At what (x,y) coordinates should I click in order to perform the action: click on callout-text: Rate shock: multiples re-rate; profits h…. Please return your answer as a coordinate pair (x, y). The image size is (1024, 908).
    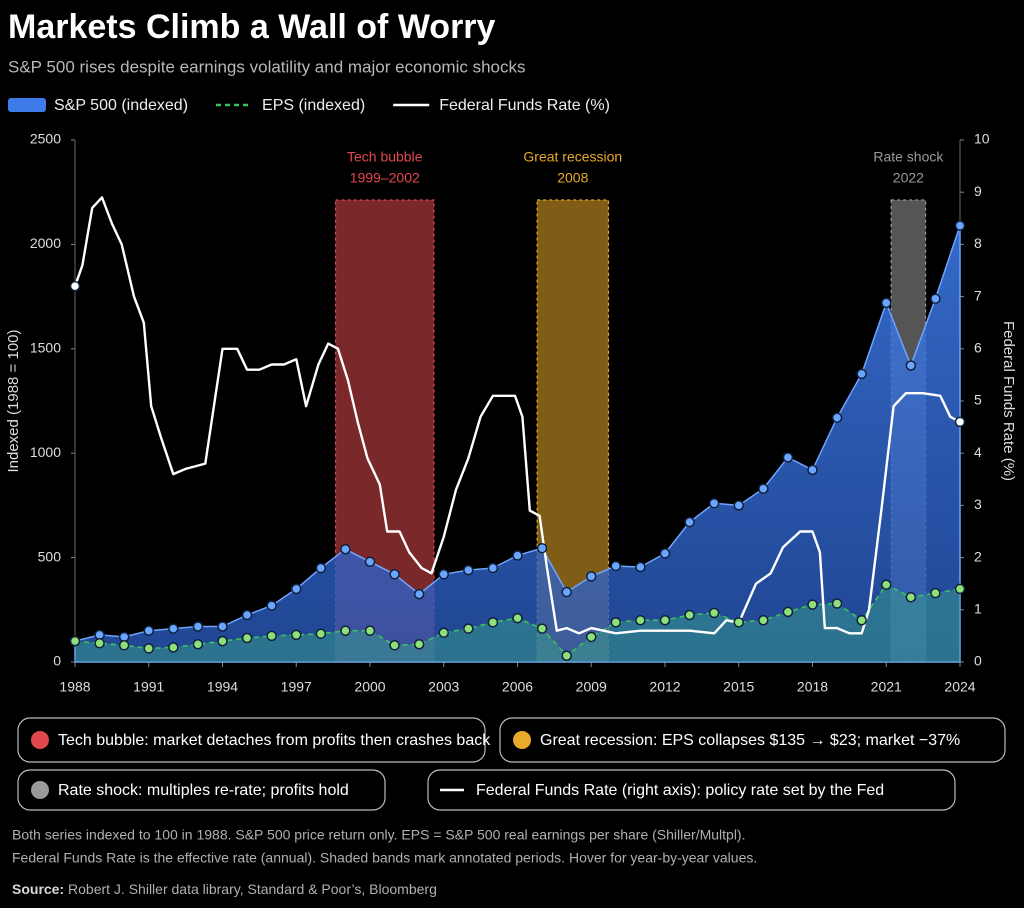
    Looking at the image, I should click on (203, 790).